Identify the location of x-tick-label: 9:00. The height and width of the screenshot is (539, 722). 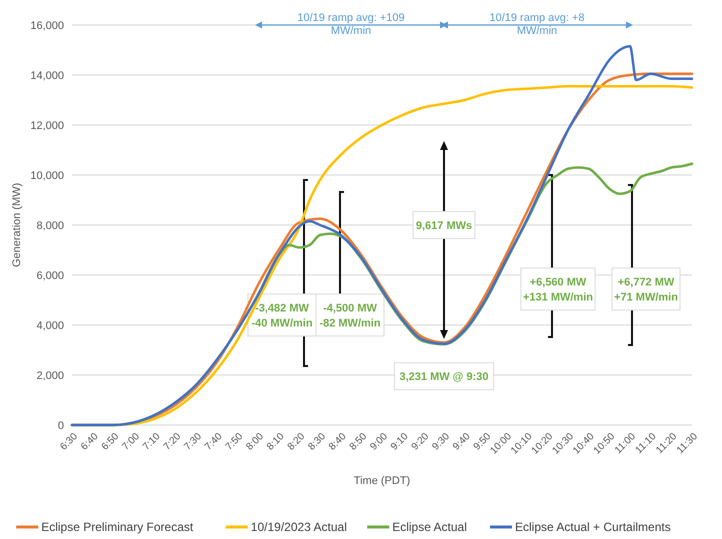
(379, 441).